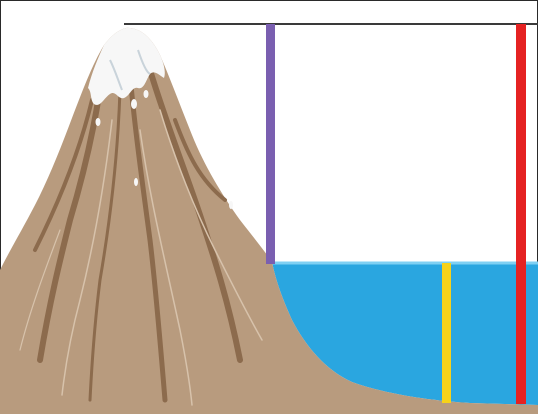 Image resolution: width=538 pixels, height=414 pixels. Describe the element at coordinates (130, 70) in the screenshot. I see `snow-shadow` at that location.